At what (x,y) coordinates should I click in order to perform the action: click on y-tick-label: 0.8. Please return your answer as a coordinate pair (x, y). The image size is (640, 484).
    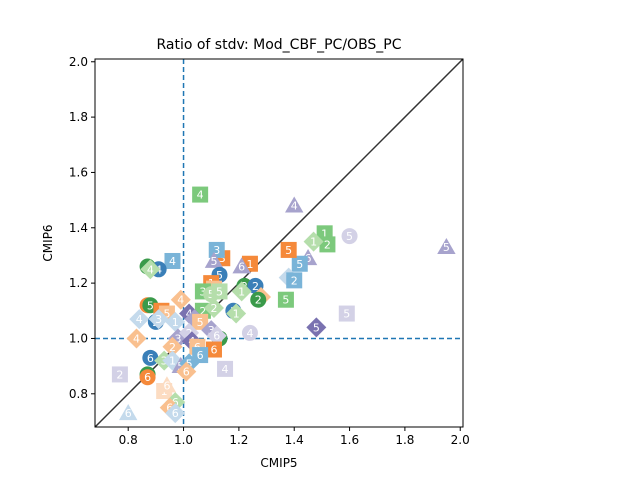
    Looking at the image, I should click on (78, 394).